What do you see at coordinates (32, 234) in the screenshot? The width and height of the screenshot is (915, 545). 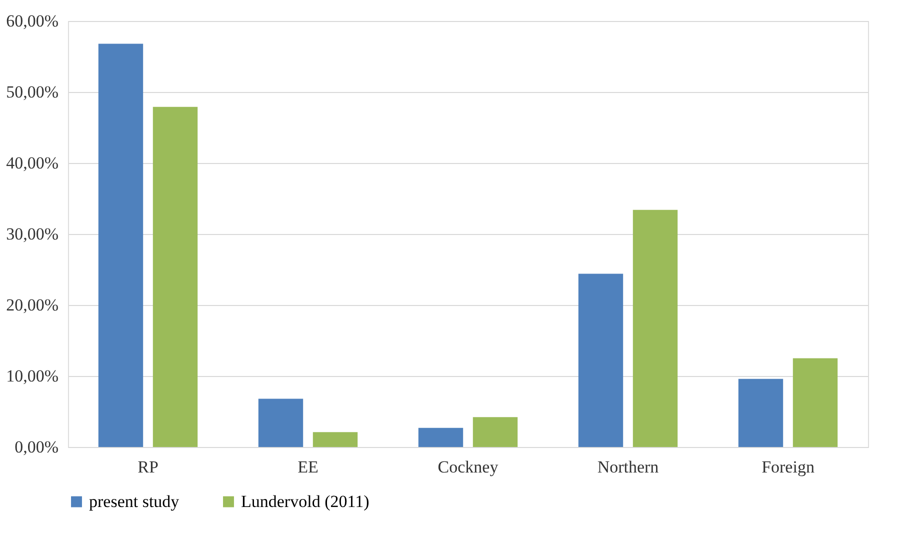 I see `y-tick-label: 30,00%` at bounding box center [32, 234].